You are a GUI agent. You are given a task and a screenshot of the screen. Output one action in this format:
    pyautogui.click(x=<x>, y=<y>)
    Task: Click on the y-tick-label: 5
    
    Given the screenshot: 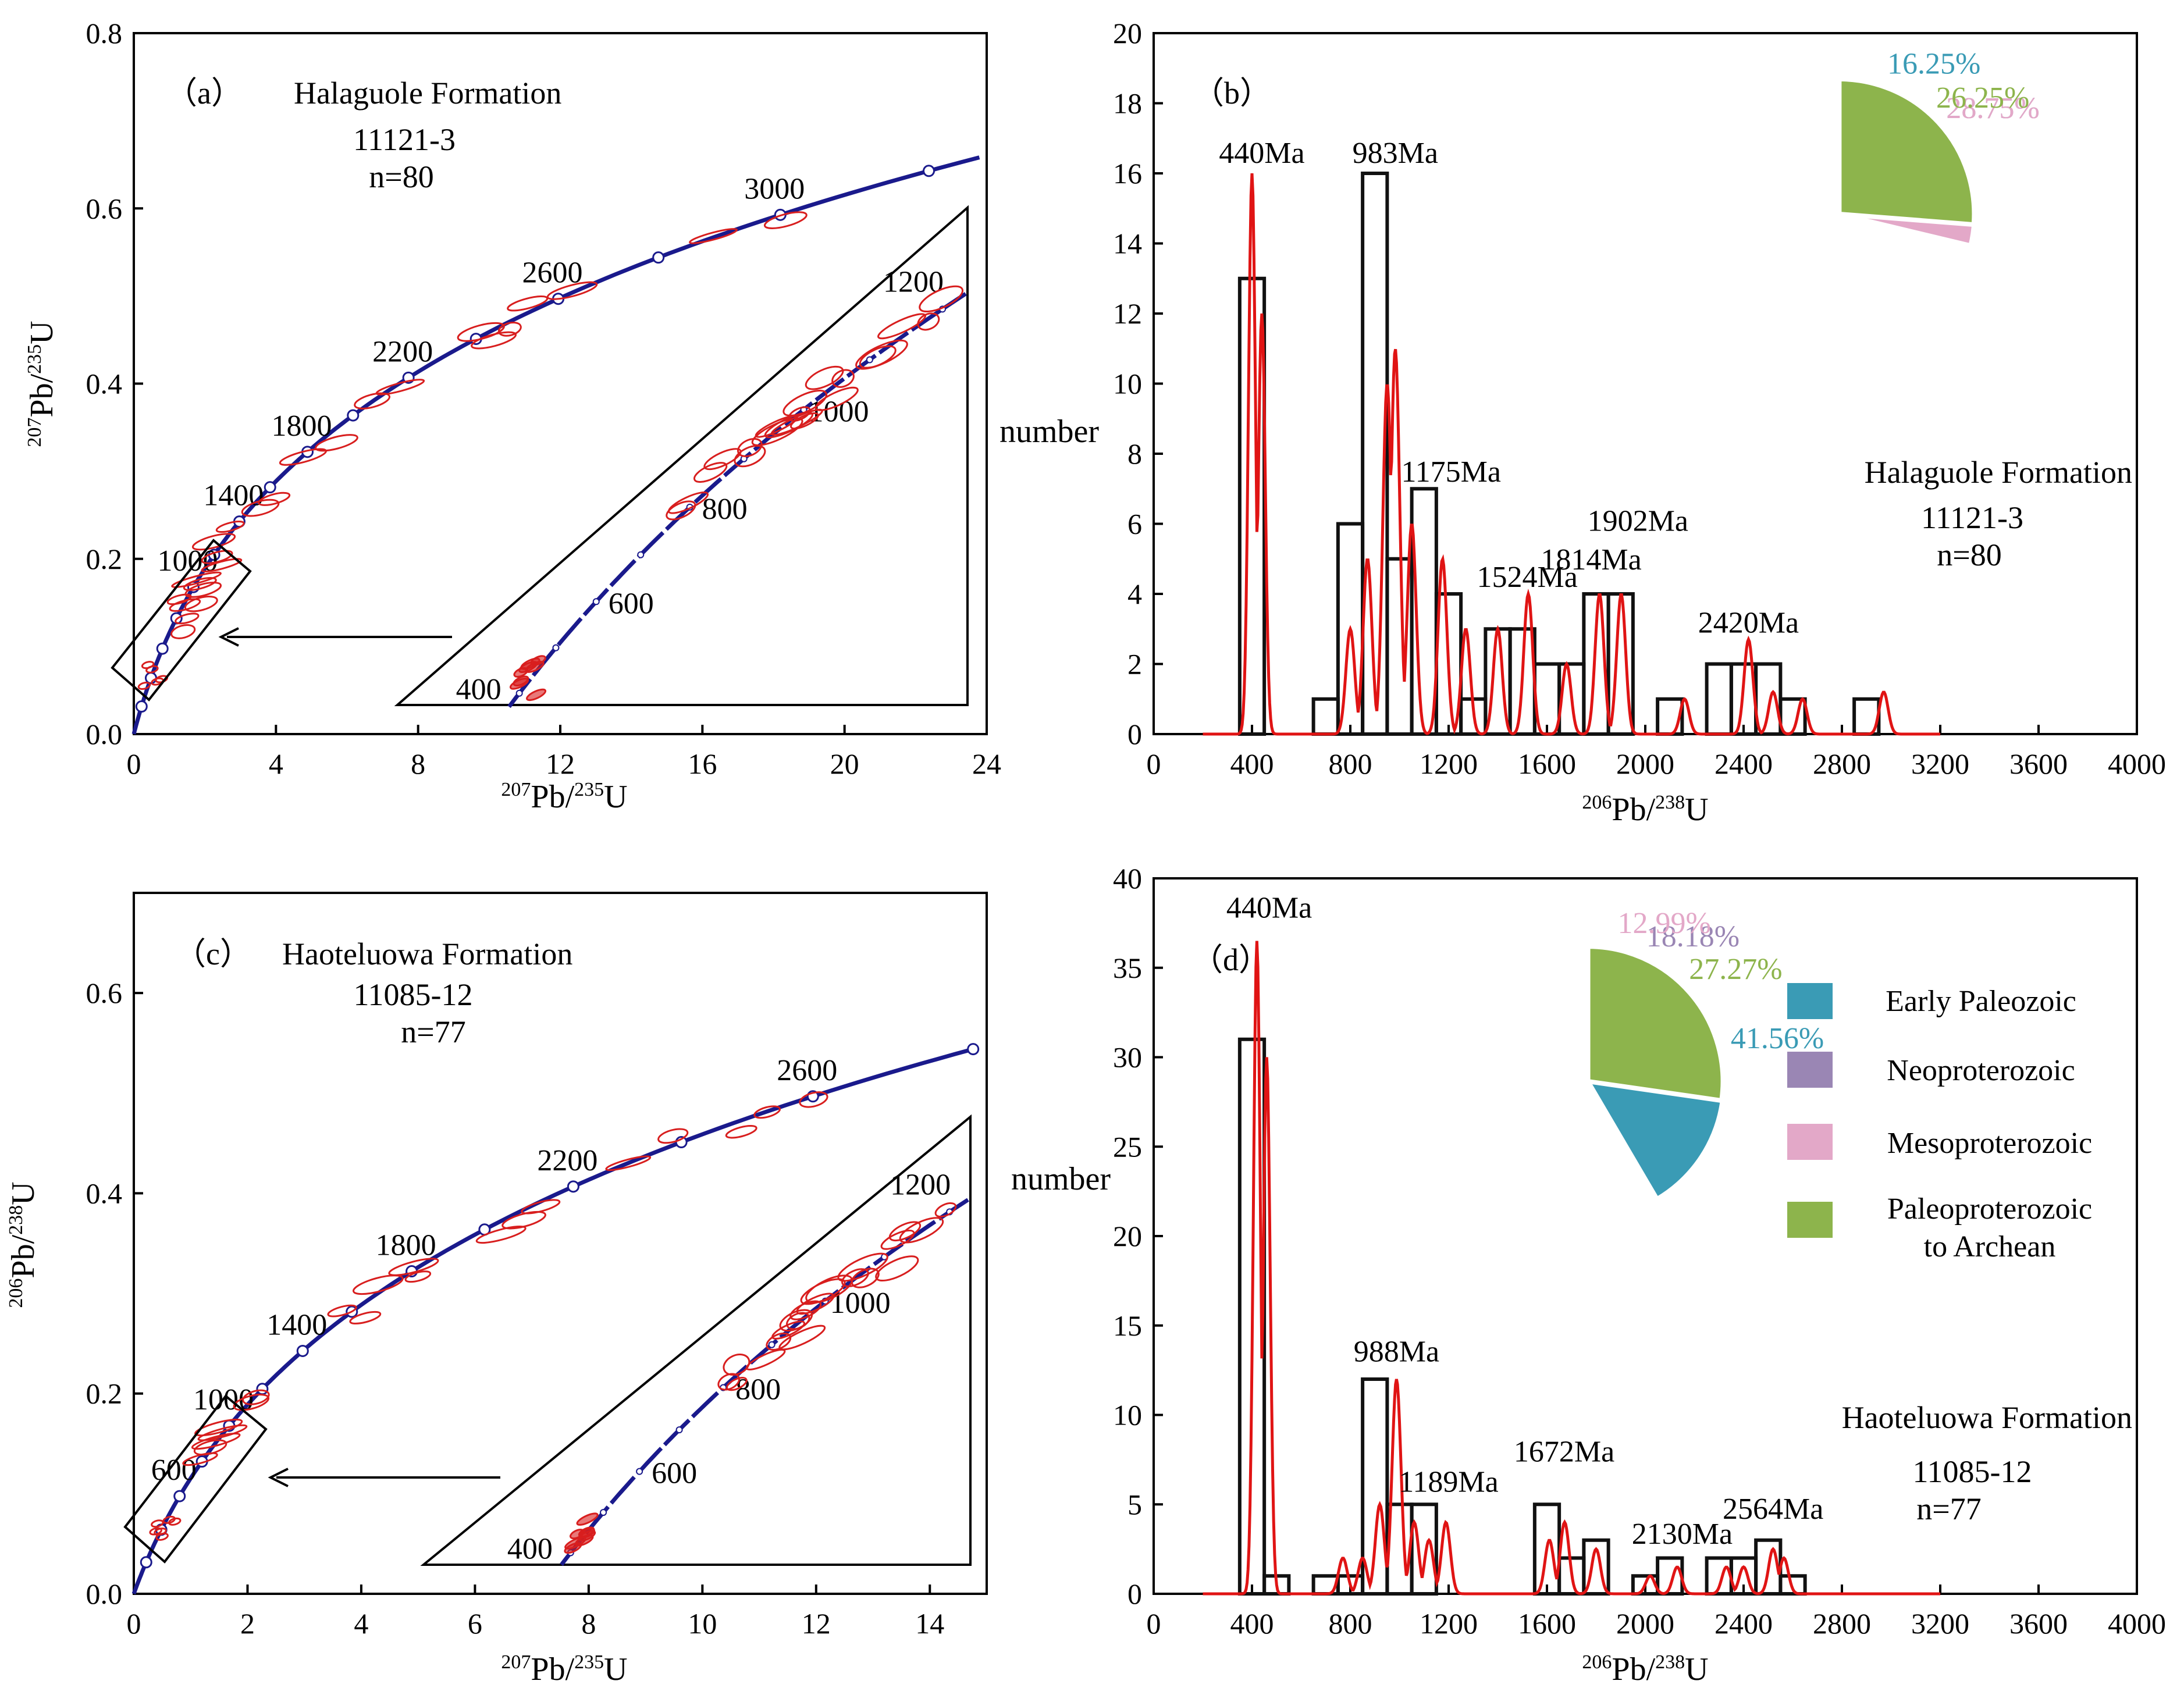 What is the action you would take?
    pyautogui.click(x=1134, y=1504)
    